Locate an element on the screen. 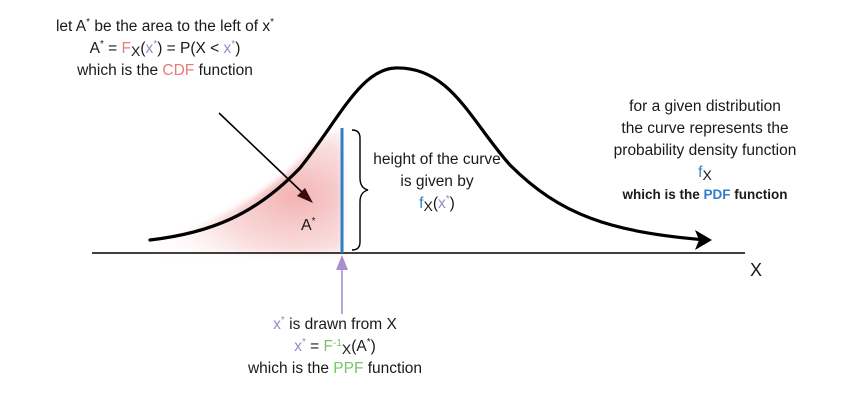 This screenshot has height=405, width=844. ppf-line2-sub: X is located at coordinates (346, 349).